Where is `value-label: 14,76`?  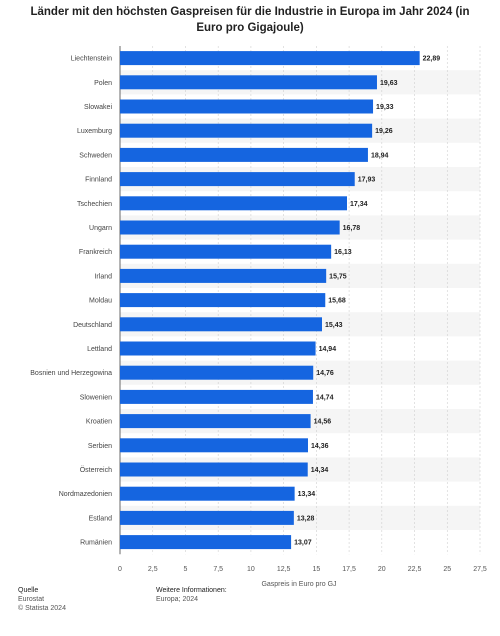 value-label: 14,76 is located at coordinates (325, 373).